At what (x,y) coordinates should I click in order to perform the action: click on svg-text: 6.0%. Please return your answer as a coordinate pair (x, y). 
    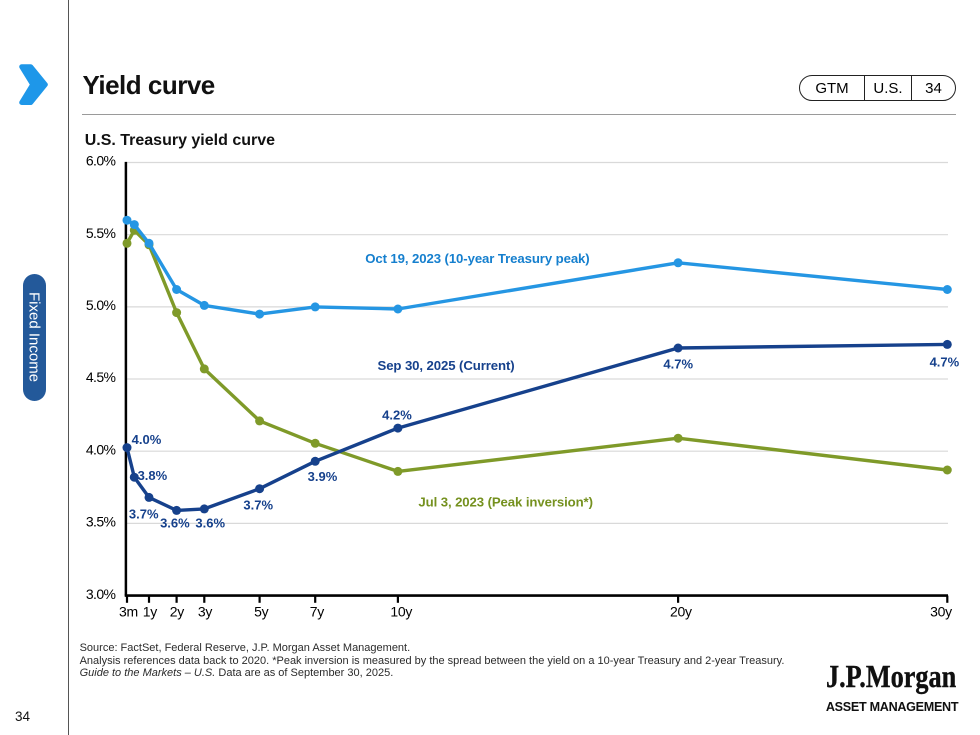
    Looking at the image, I should click on (101, 161).